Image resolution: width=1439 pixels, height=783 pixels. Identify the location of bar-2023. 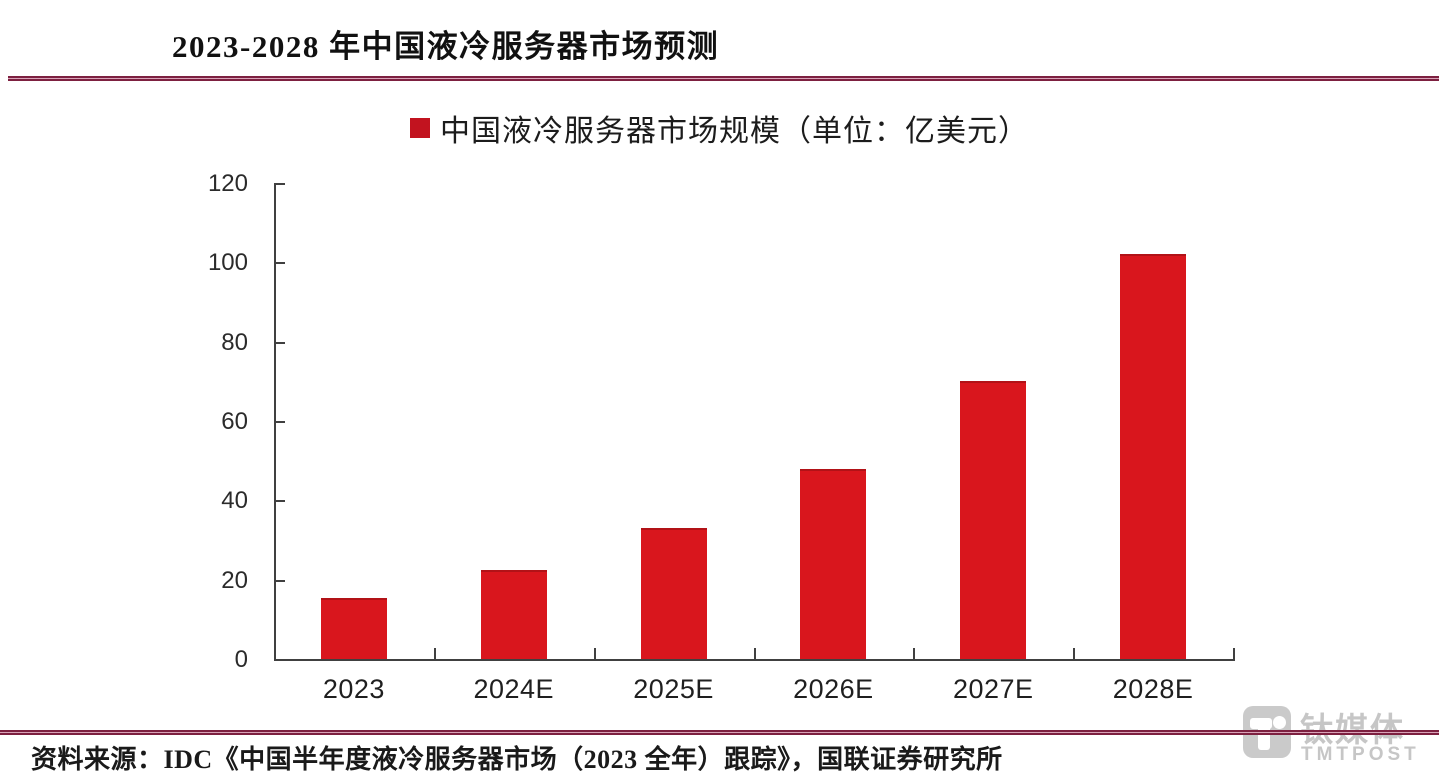
(353, 628).